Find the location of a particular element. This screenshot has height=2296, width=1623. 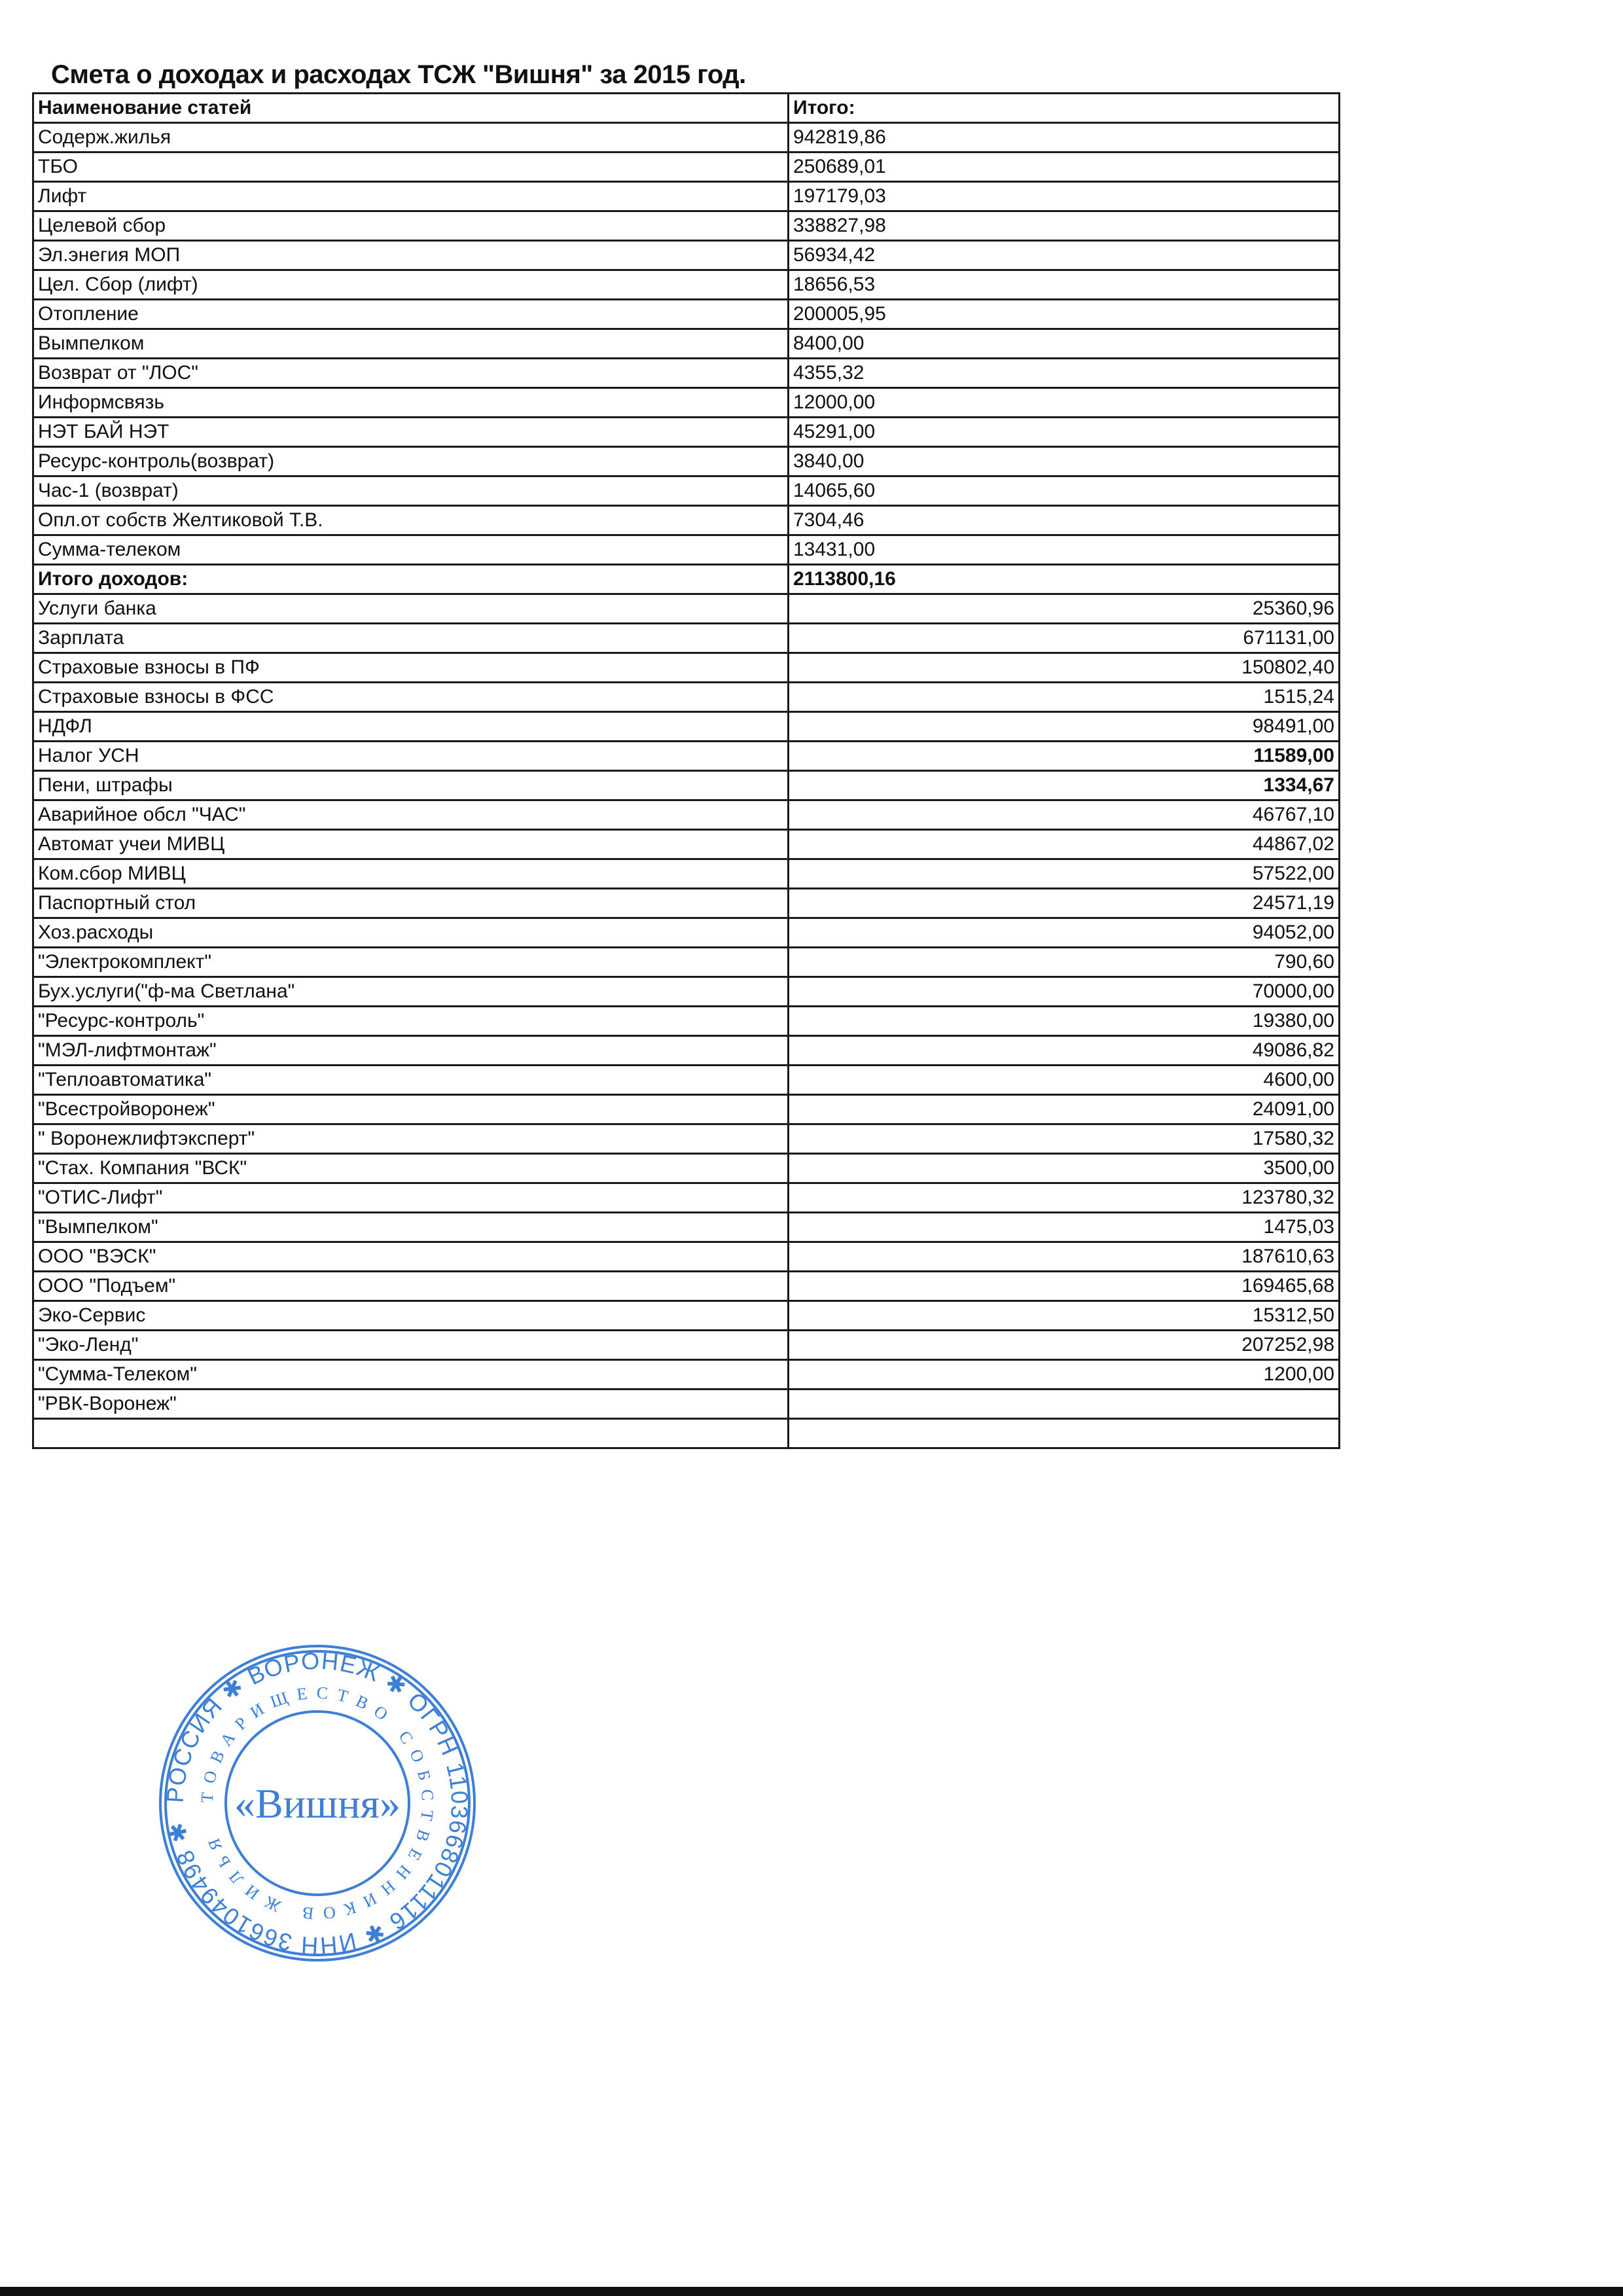

income-row: Опл.от собств Желтиковой Т.В. 7304,46 is located at coordinates (686, 520).